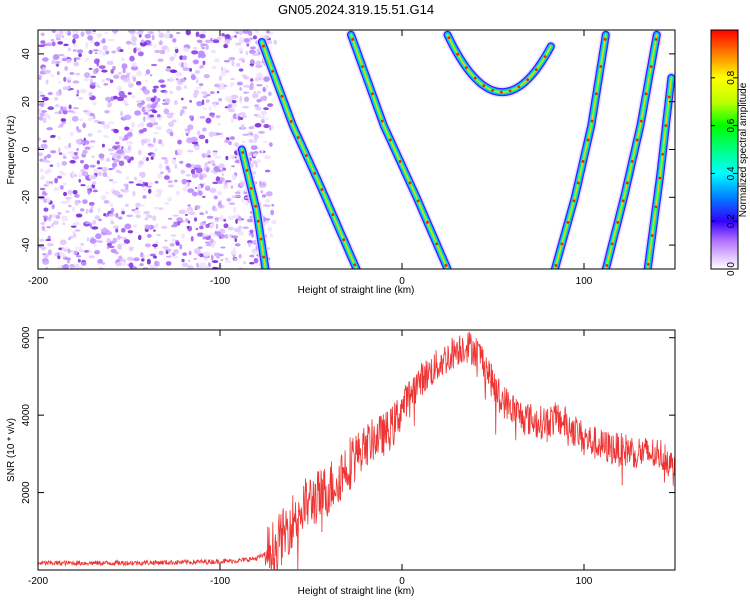 Image resolution: width=750 pixels, height=605 pixels. Describe the element at coordinates (26, 244) in the screenshot. I see `y-tick-label: -40` at that location.